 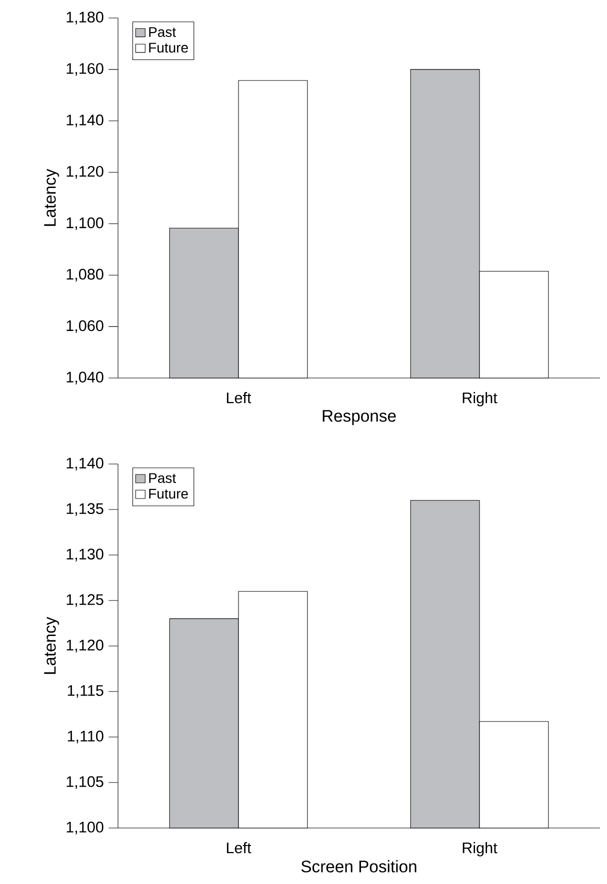 What do you see at coordinates (85, 326) in the screenshot?
I see `y-tick-label: 1,060` at bounding box center [85, 326].